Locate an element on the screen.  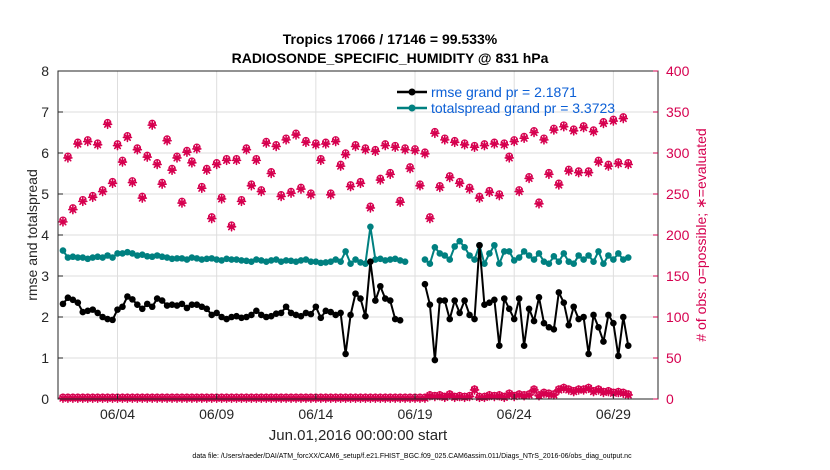
y2-tick-label: 250 is located at coordinates (678, 194).